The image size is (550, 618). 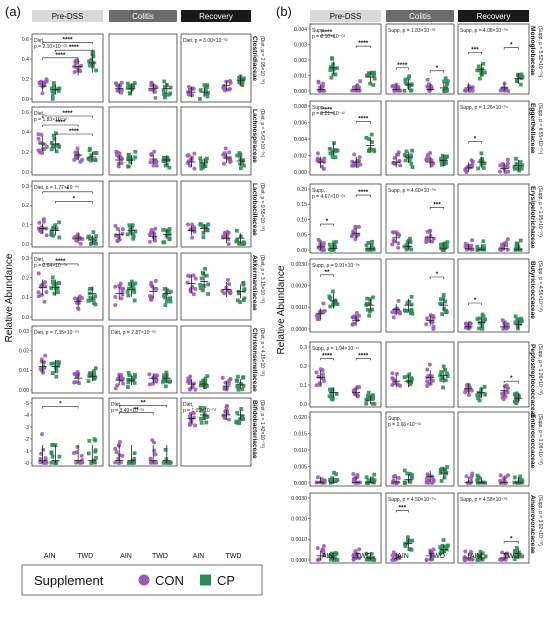 I want to click on family-label: Clostridiaceae, so click(x=254, y=58).